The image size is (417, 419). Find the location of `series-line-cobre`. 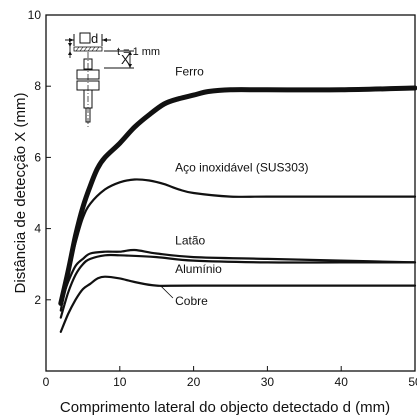

series-line-cobre is located at coordinates (238, 304).